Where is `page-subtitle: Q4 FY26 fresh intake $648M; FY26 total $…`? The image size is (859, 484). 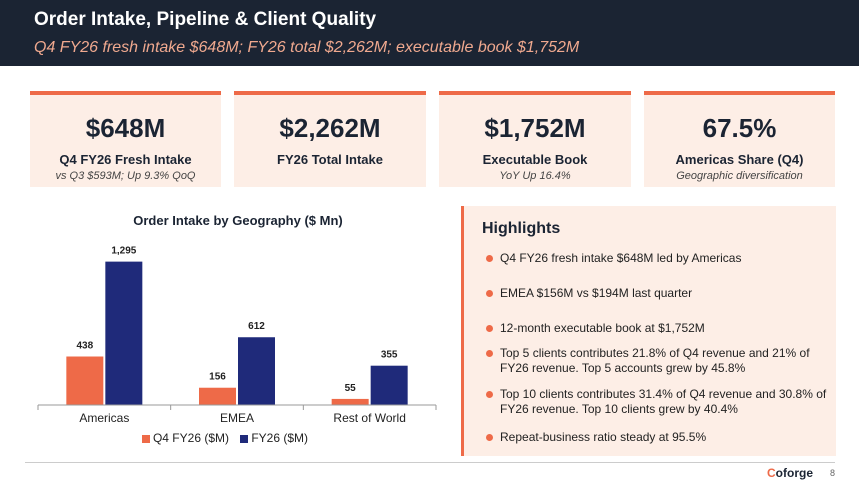
page-subtitle: Q4 FY26 fresh intake $648M; FY26 total $… is located at coordinates (307, 47).